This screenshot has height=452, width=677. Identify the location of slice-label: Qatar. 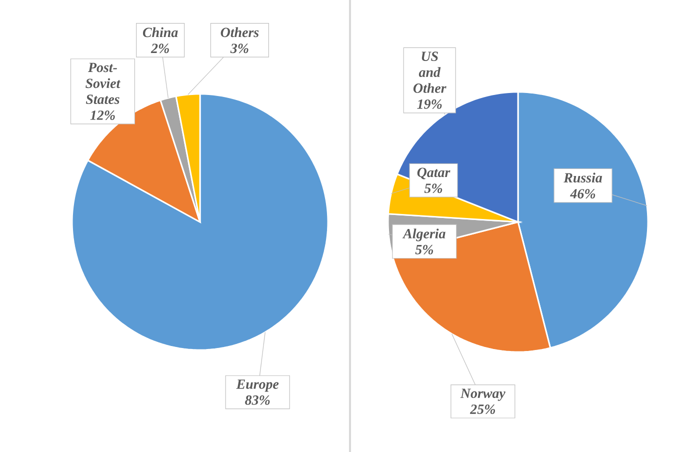
(433, 174).